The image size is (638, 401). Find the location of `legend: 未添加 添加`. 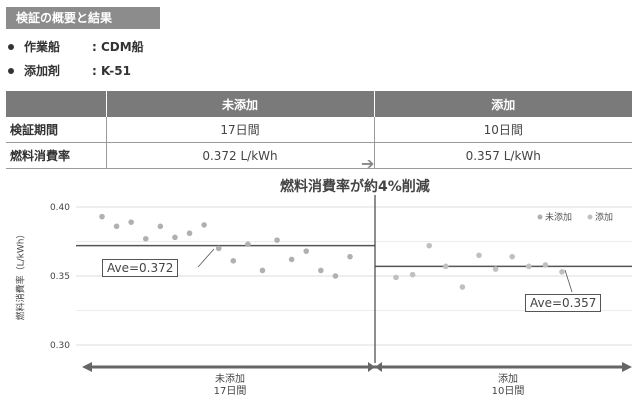

legend: 未添加 添加 is located at coordinates (575, 217).